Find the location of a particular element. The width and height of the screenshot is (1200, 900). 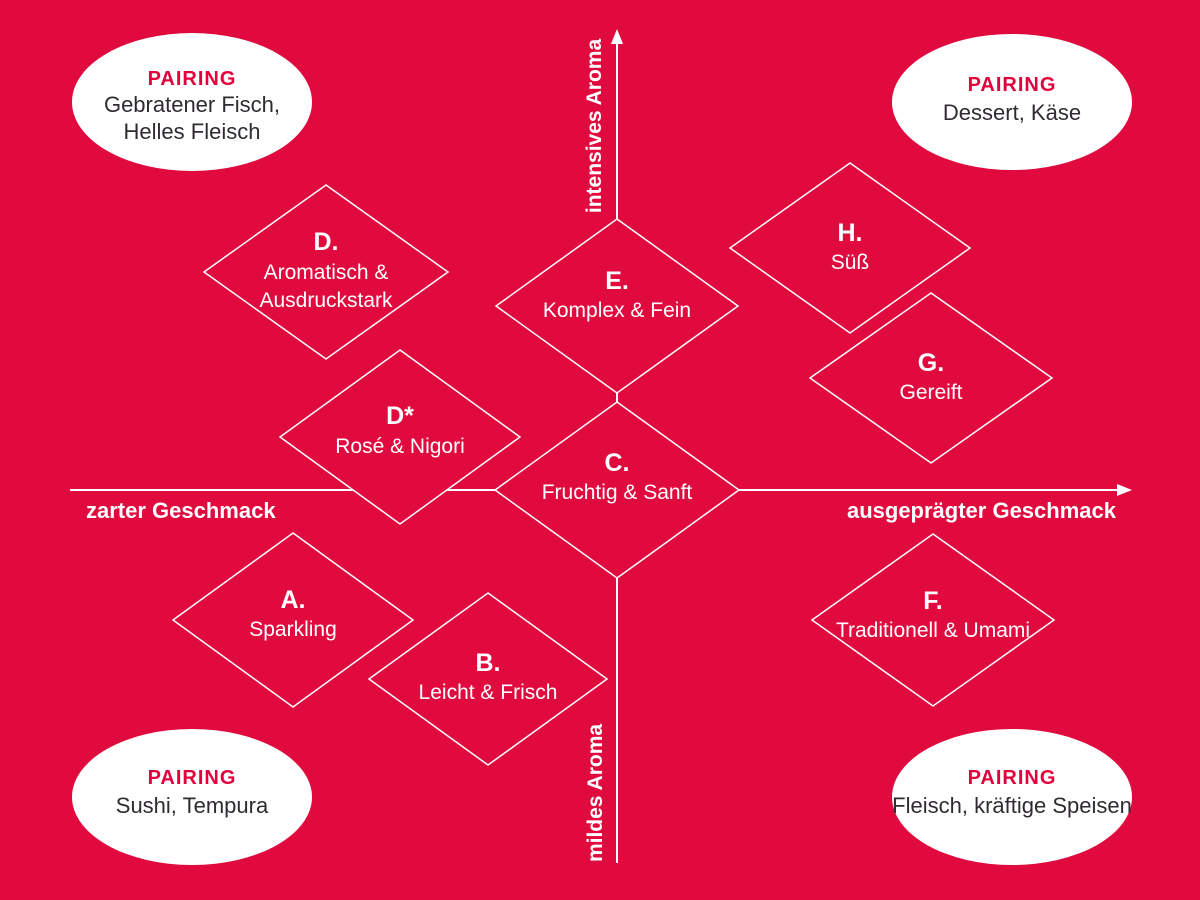

pairing-bubble-top-right: PAIRING Dessert, Käse is located at coordinates (1012, 102).